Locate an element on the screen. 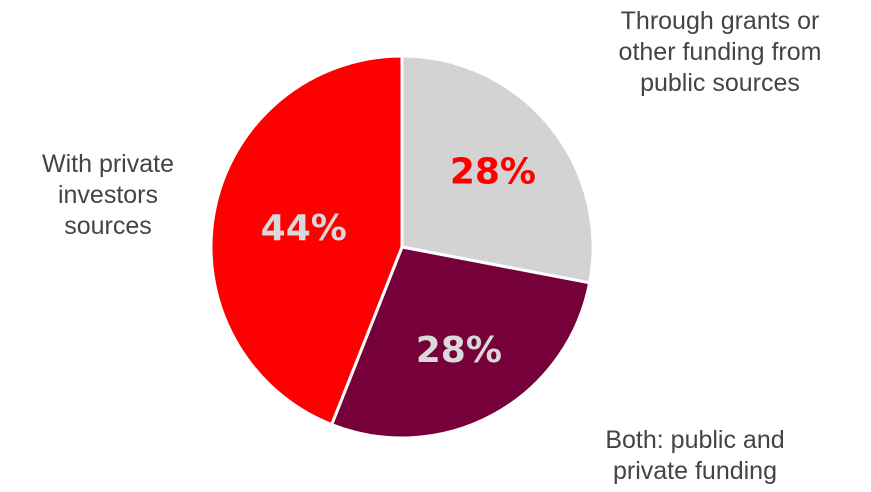 The height and width of the screenshot is (492, 871). category-label-line: investors is located at coordinates (108, 195).